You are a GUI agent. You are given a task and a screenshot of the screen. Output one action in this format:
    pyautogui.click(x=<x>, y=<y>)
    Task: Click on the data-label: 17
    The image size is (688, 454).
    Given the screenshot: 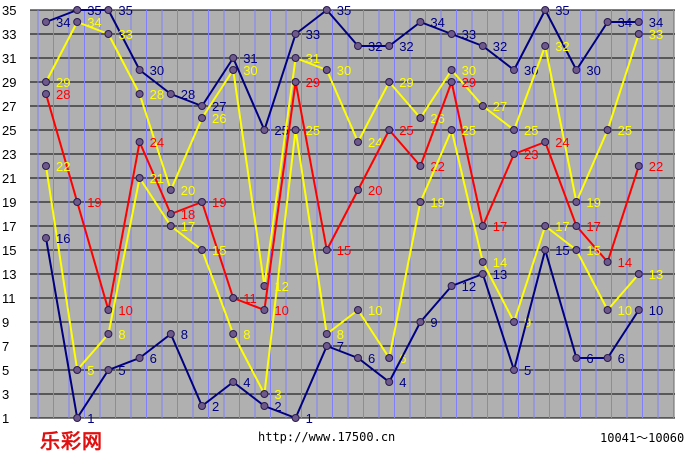 What is the action you would take?
    pyautogui.click(x=500, y=226)
    